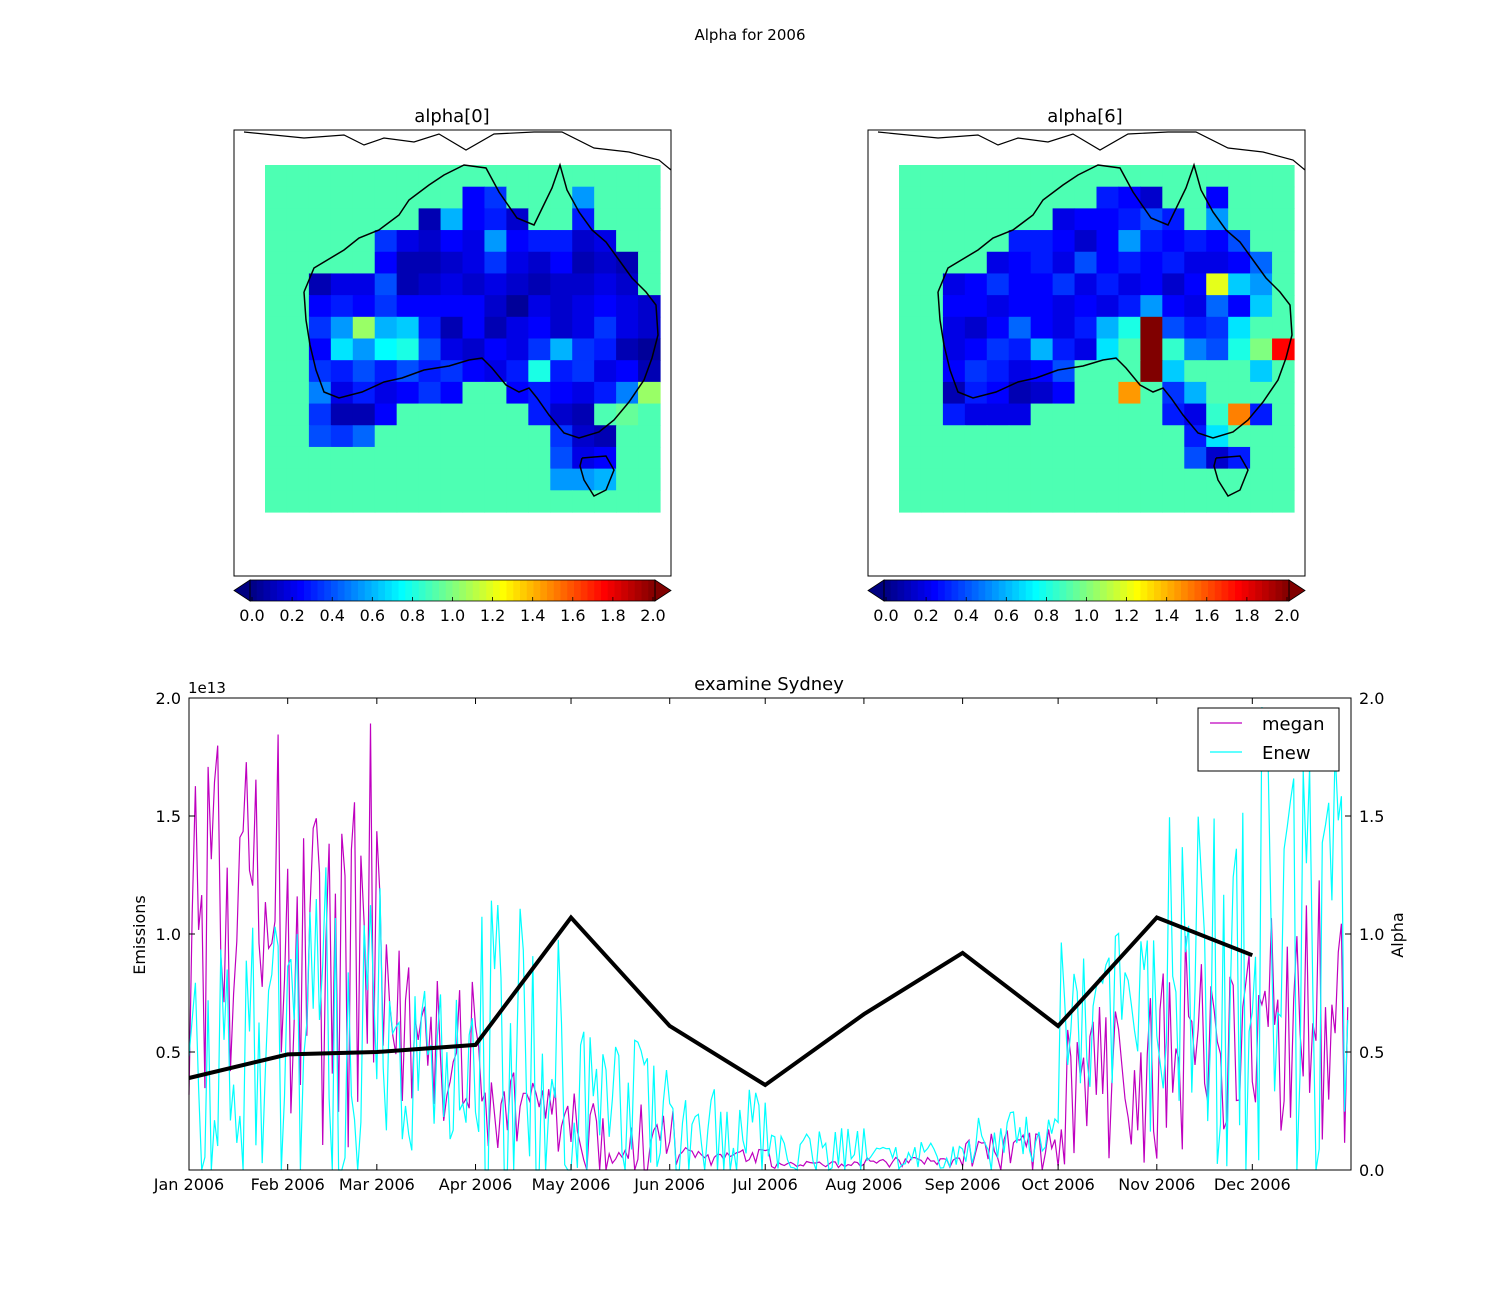  I want to click on figure-suptitle: Alpha for 2006, so click(750, 35).